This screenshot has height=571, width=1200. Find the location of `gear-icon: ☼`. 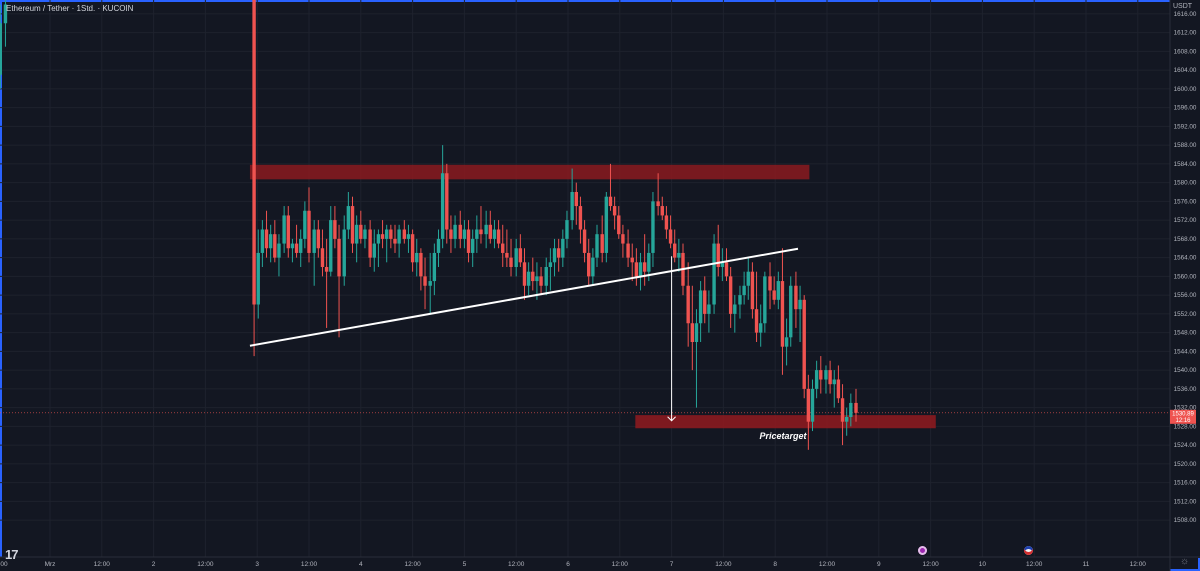

gear-icon: ☼ is located at coordinates (1185, 561).